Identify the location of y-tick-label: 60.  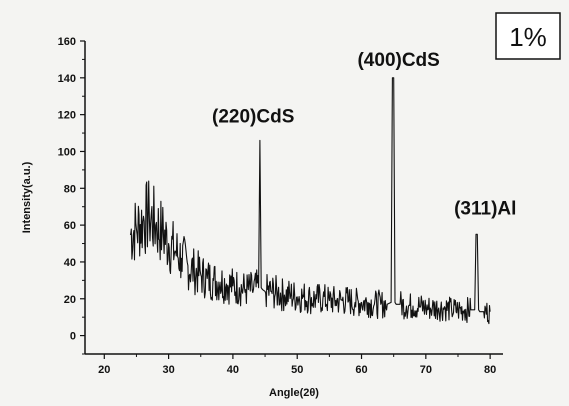
(70, 226).